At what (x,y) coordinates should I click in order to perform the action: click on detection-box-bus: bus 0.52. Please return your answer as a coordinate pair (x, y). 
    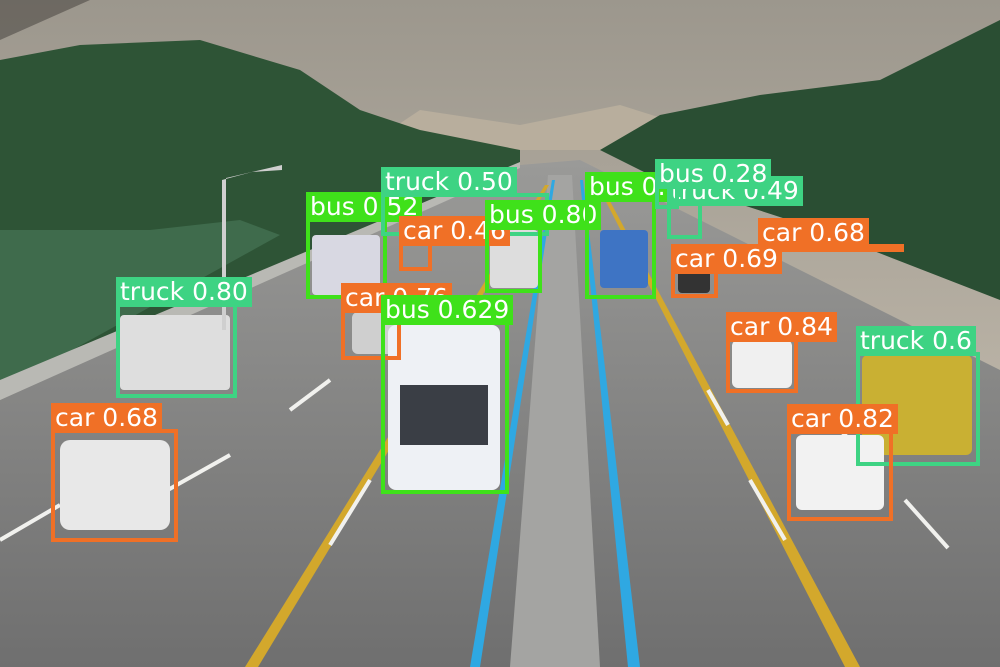
    Looking at the image, I should click on (643, 235).